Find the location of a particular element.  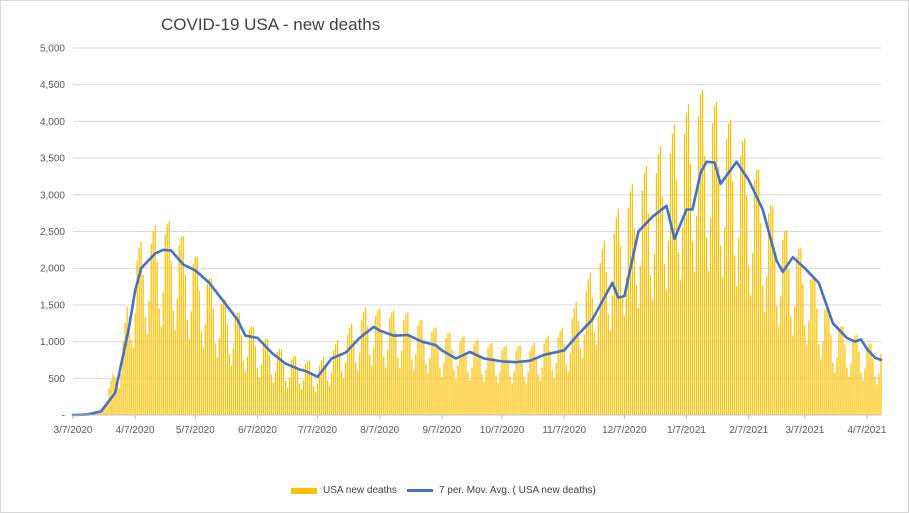

legend-item-bars: USA new deaths is located at coordinates (344, 490).